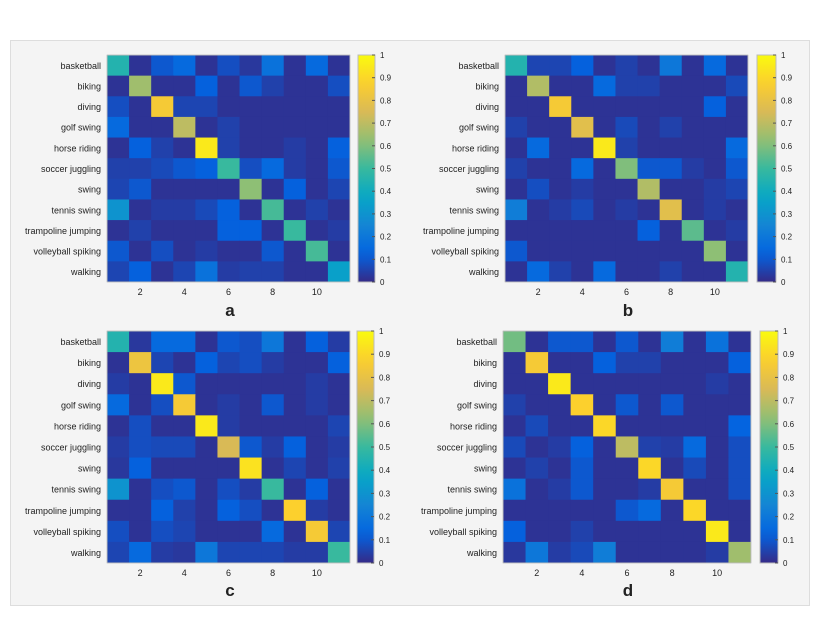 This screenshot has width=820, height=619. Describe the element at coordinates (381, 563) in the screenshot. I see `colorbar-tick-label: 0` at that location.